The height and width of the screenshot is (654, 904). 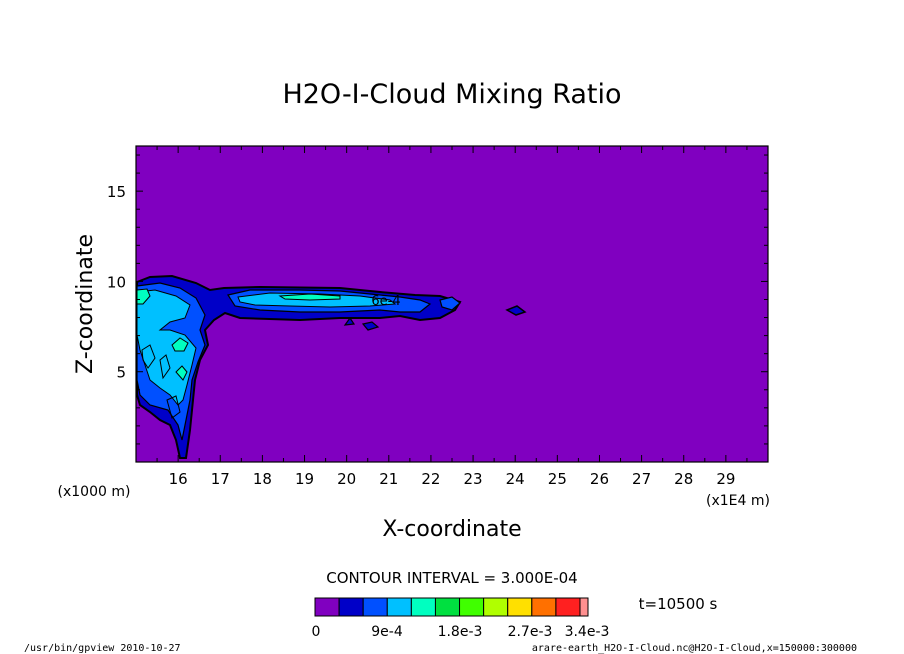 What do you see at coordinates (678, 604) in the screenshot?
I see `time-label: t=10500 s` at bounding box center [678, 604].